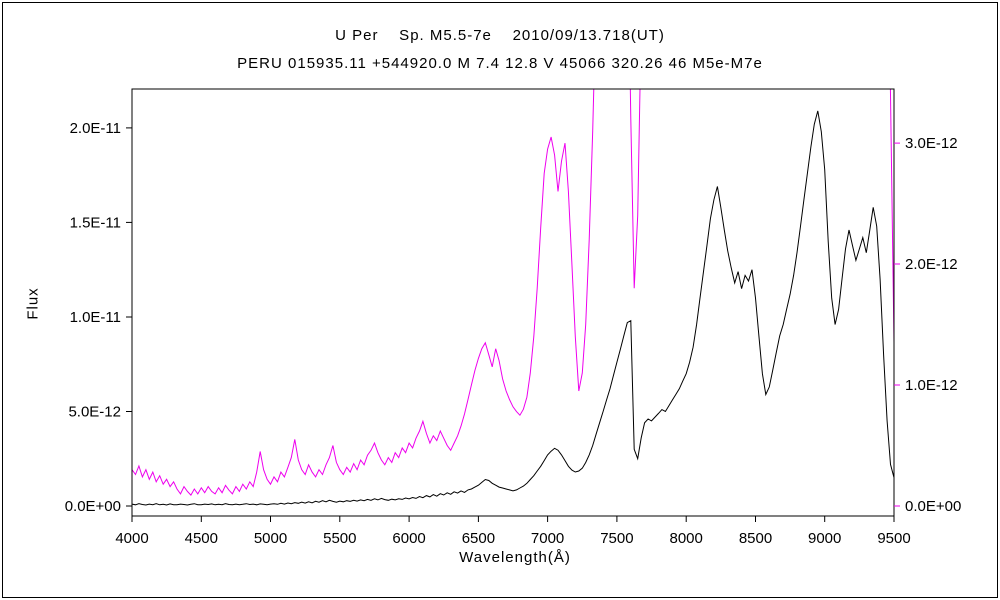 The image size is (1000, 600). What do you see at coordinates (95, 222) in the screenshot?
I see `left-tick-label: 1.5E-11` at bounding box center [95, 222].